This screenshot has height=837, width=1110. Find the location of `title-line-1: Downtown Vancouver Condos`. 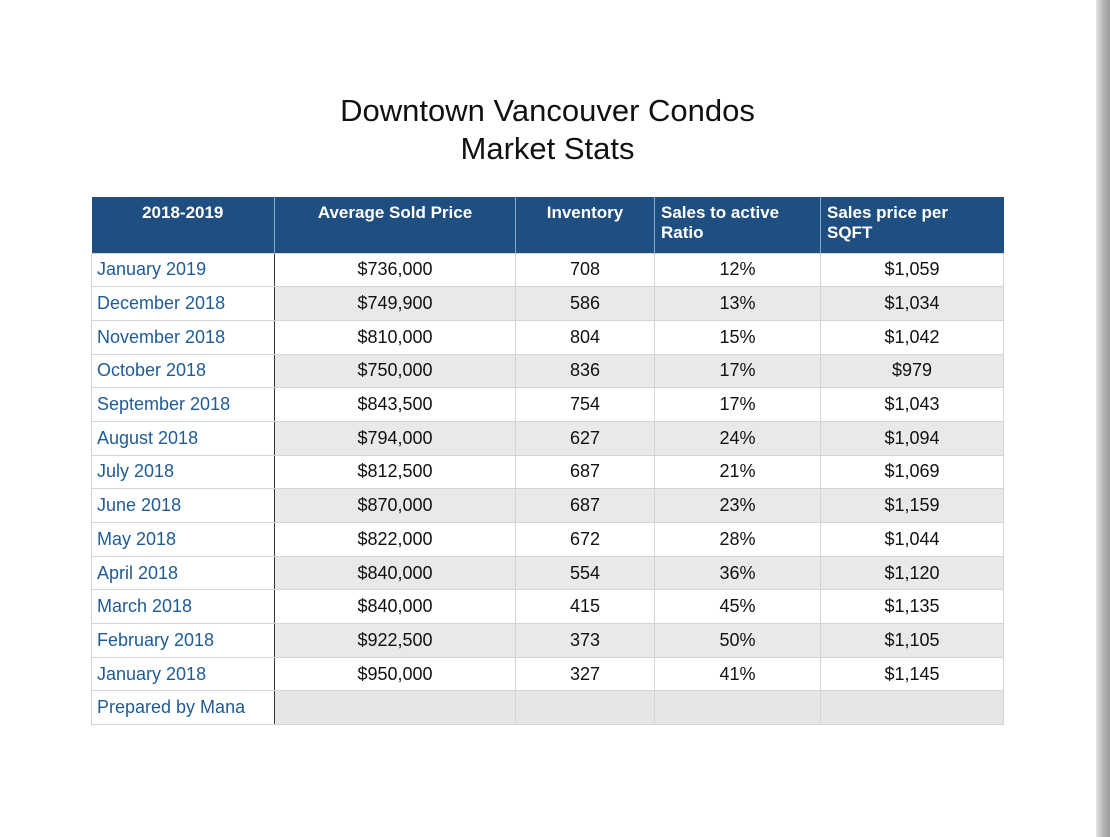

title-line-1: Downtown Vancouver Condos is located at coordinates (547, 110).